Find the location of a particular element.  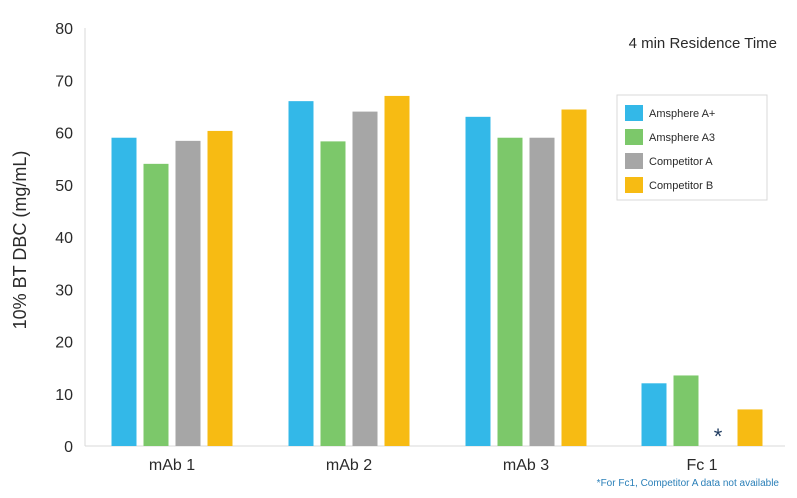

y-tick-label: 0 is located at coordinates (68, 447).